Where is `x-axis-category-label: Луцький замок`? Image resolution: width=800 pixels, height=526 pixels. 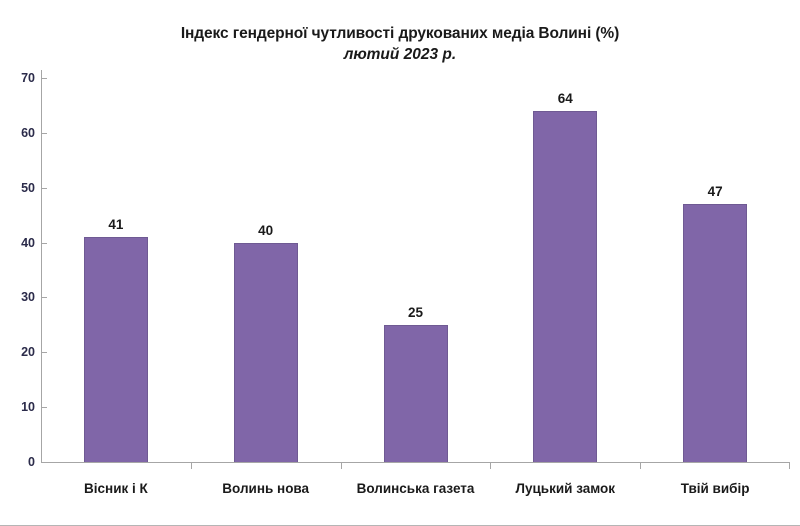 x-axis-category-label: Луцький замок is located at coordinates (565, 488).